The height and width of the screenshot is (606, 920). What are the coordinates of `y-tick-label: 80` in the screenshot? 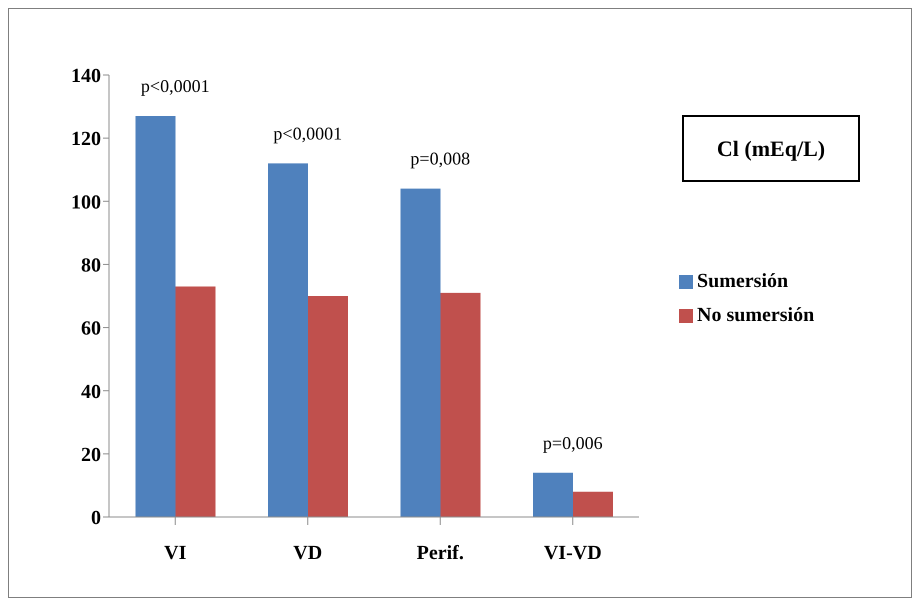 It's located at (91, 265).